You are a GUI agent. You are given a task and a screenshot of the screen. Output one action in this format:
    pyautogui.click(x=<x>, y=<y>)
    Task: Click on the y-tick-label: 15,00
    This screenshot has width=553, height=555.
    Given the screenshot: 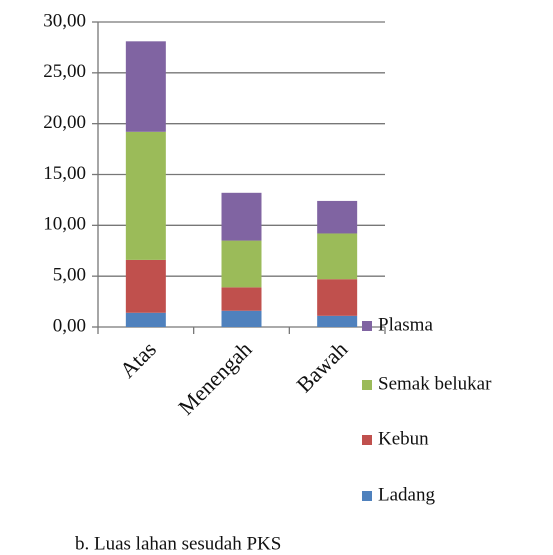 What is the action you would take?
    pyautogui.click(x=64, y=173)
    